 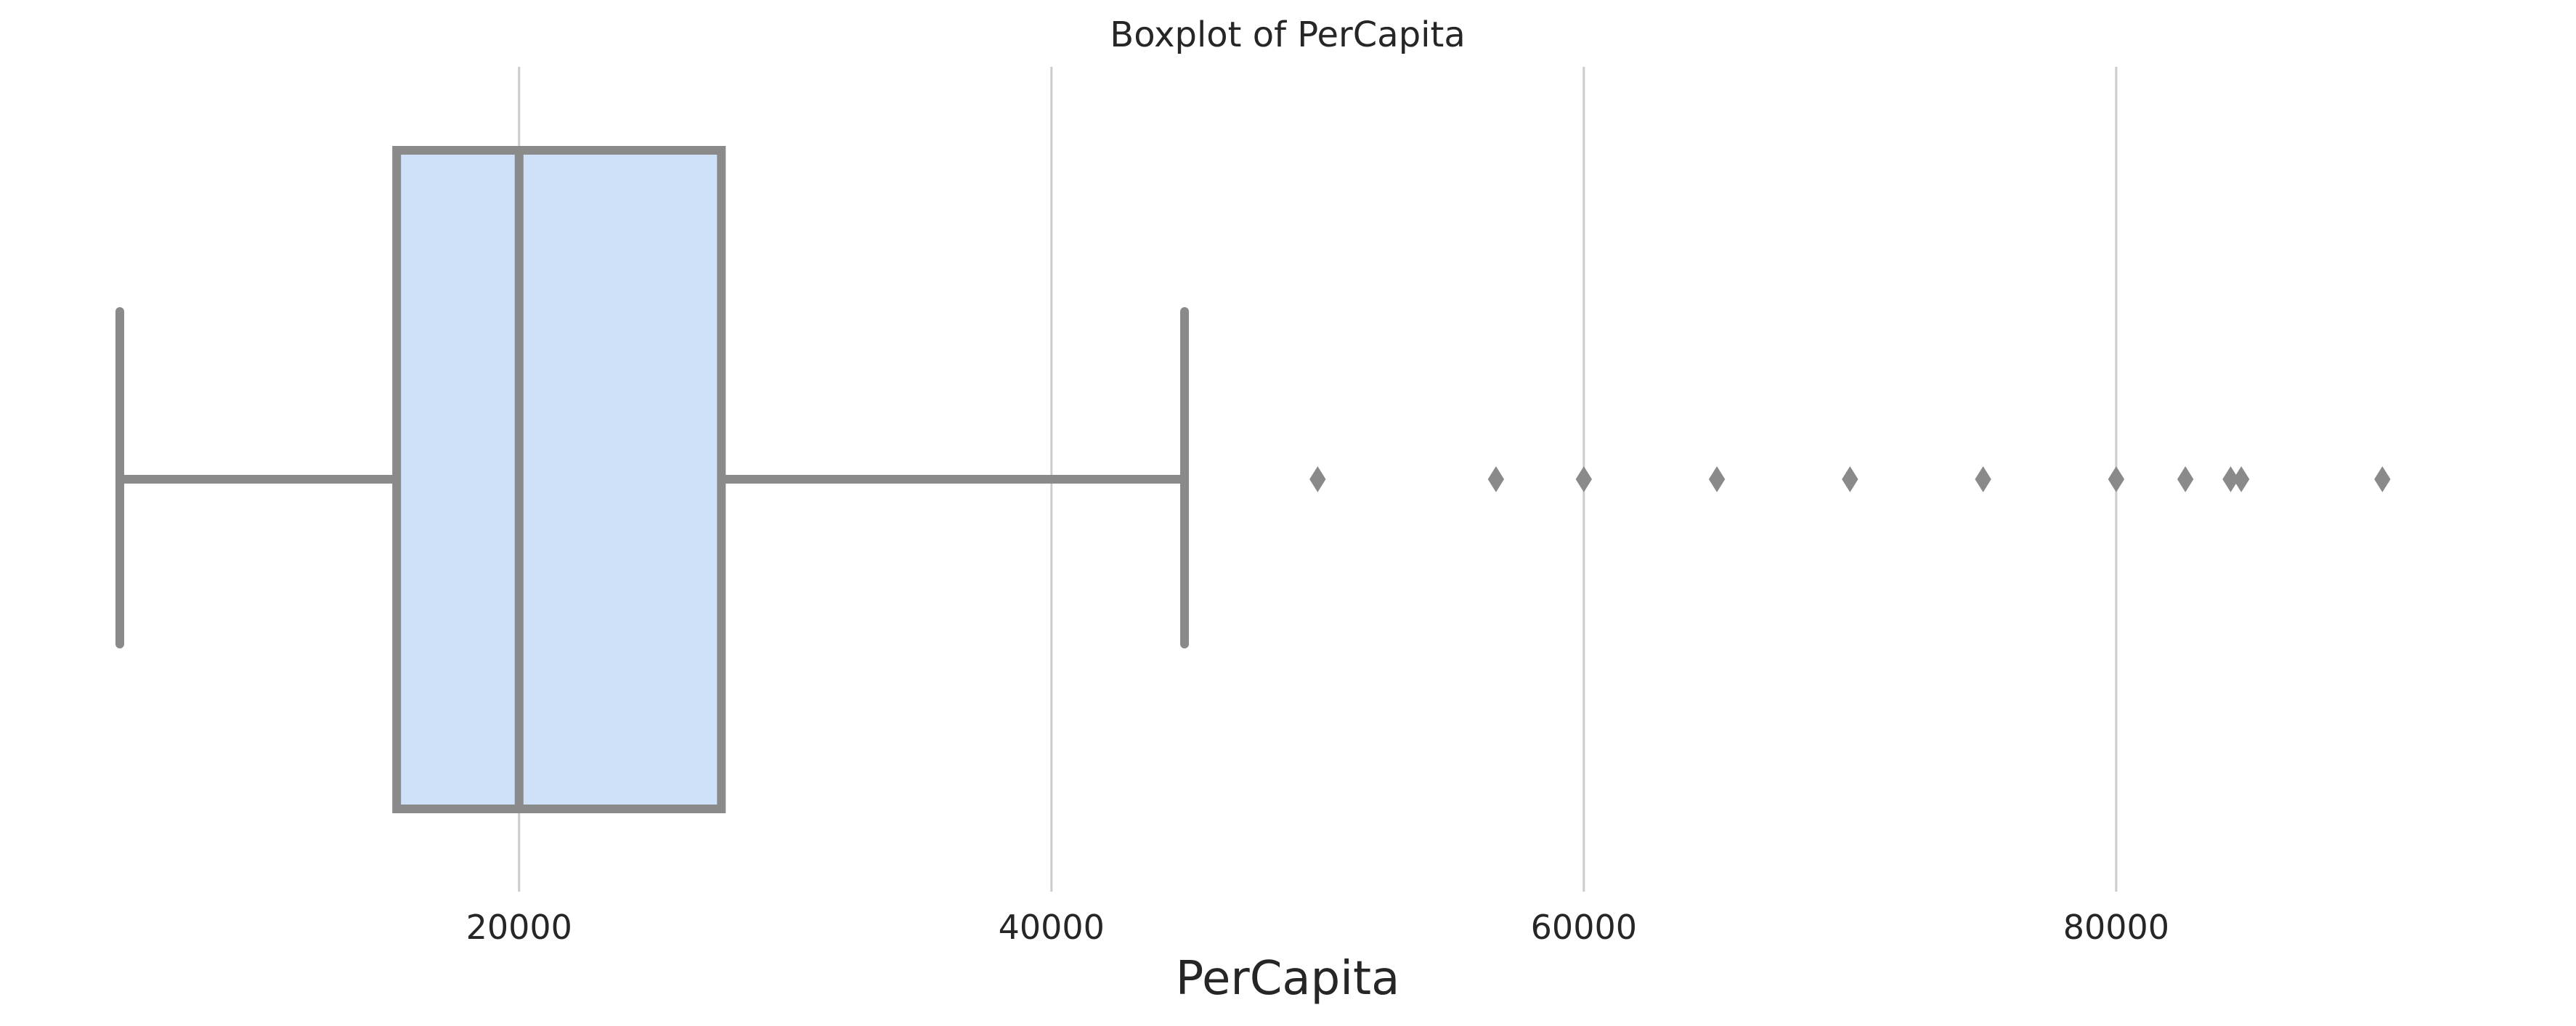 What do you see at coordinates (1052, 927) in the screenshot?
I see `x-tick-label: 40000` at bounding box center [1052, 927].